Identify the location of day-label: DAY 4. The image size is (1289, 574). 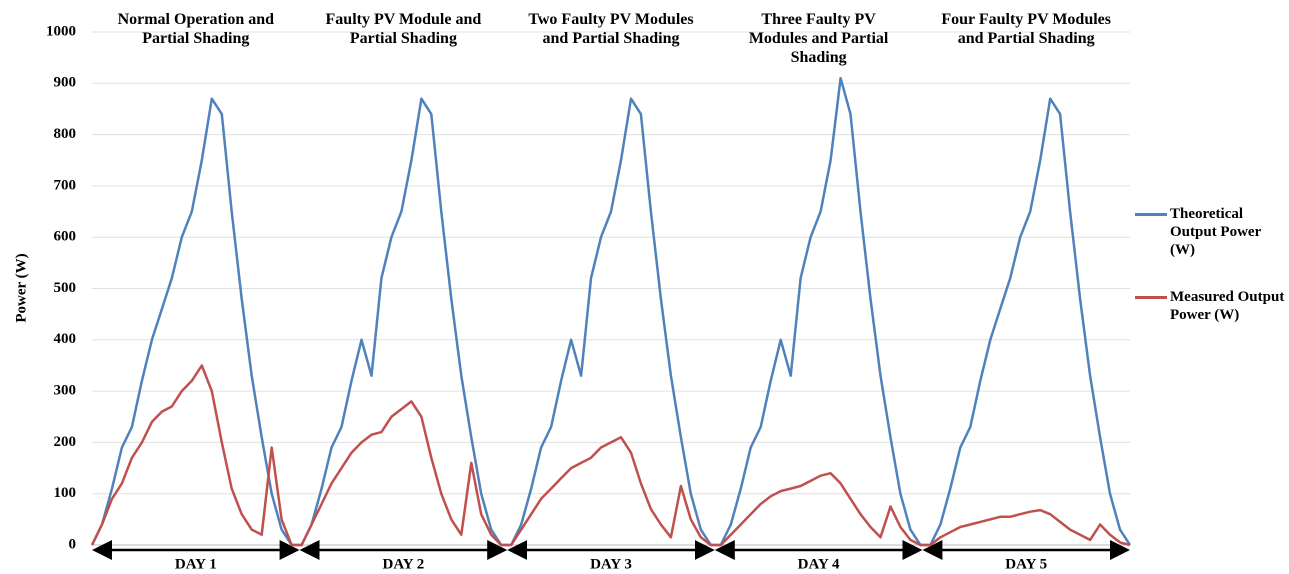
(819, 564).